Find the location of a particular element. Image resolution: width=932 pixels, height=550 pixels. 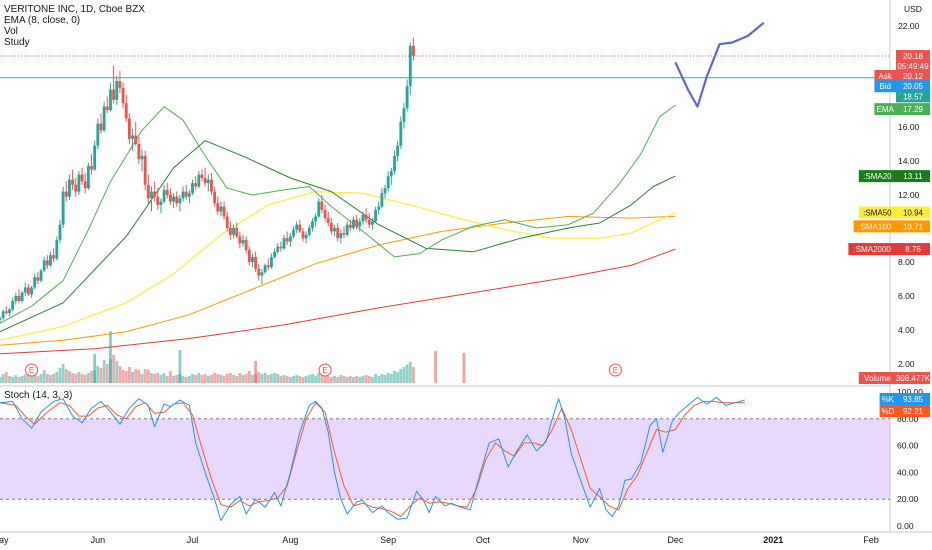

axis-badge-label: :SMA2000 is located at coordinates (873, 249).